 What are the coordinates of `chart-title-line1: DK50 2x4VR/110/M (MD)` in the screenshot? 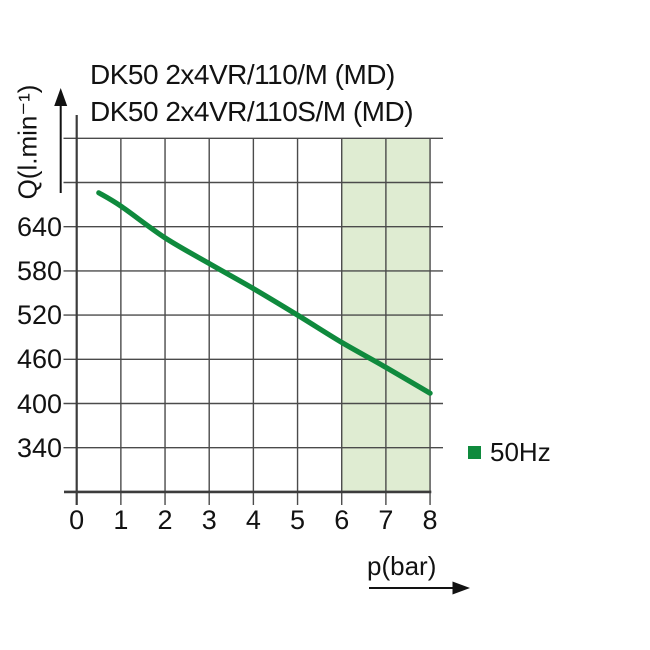 It's located at (242, 74).